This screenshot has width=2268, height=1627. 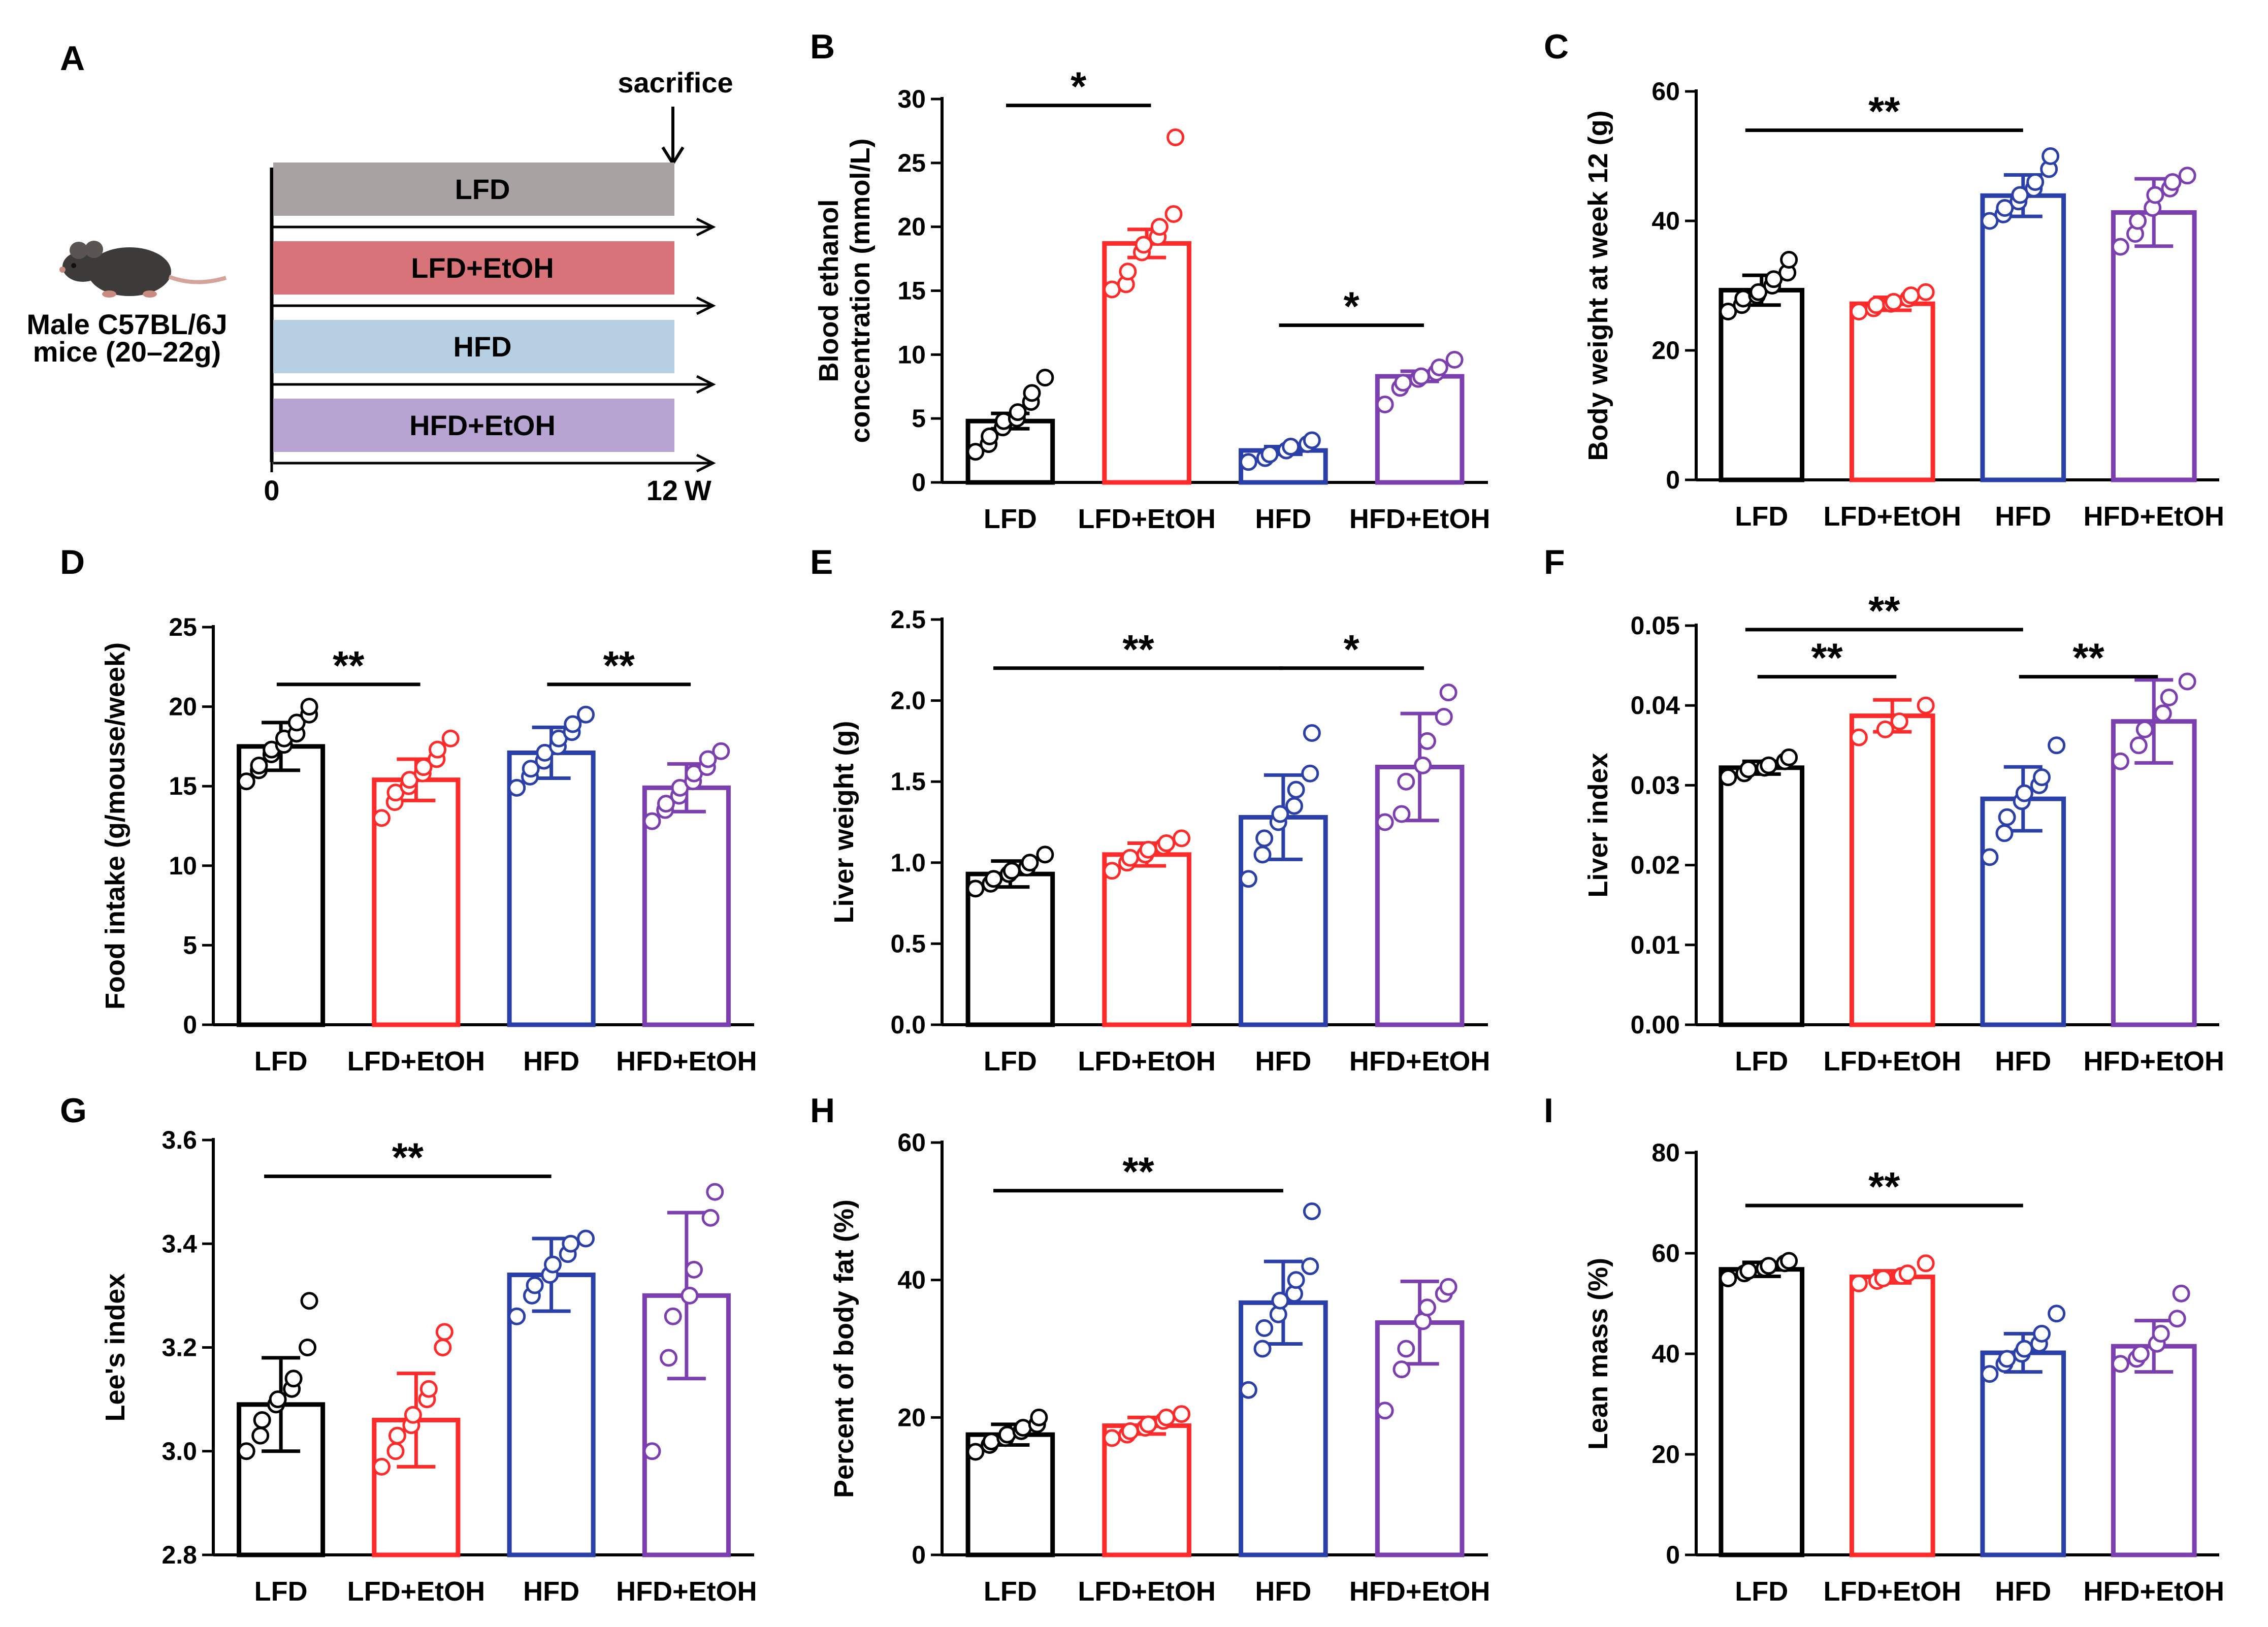 What do you see at coordinates (1892, 870) in the screenshot?
I see `bar-LFD+EtOH` at bounding box center [1892, 870].